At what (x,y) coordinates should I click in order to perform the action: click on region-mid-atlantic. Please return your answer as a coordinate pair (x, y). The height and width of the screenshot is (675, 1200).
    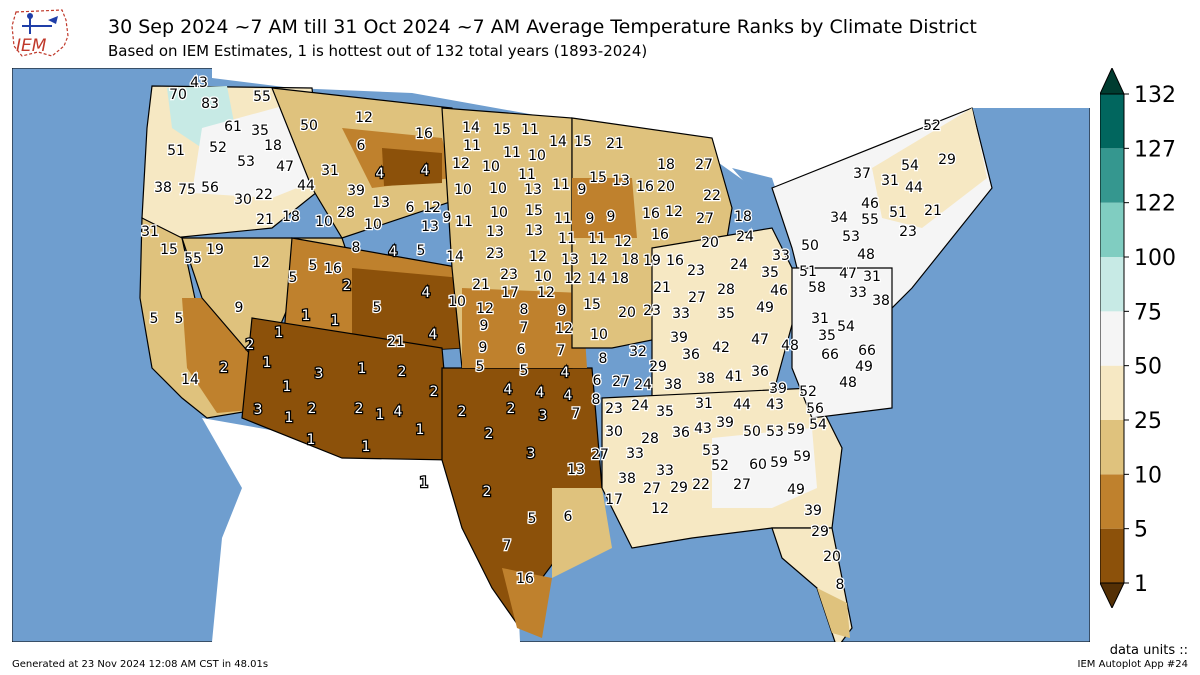
    Looking at the image, I should click on (842, 343).